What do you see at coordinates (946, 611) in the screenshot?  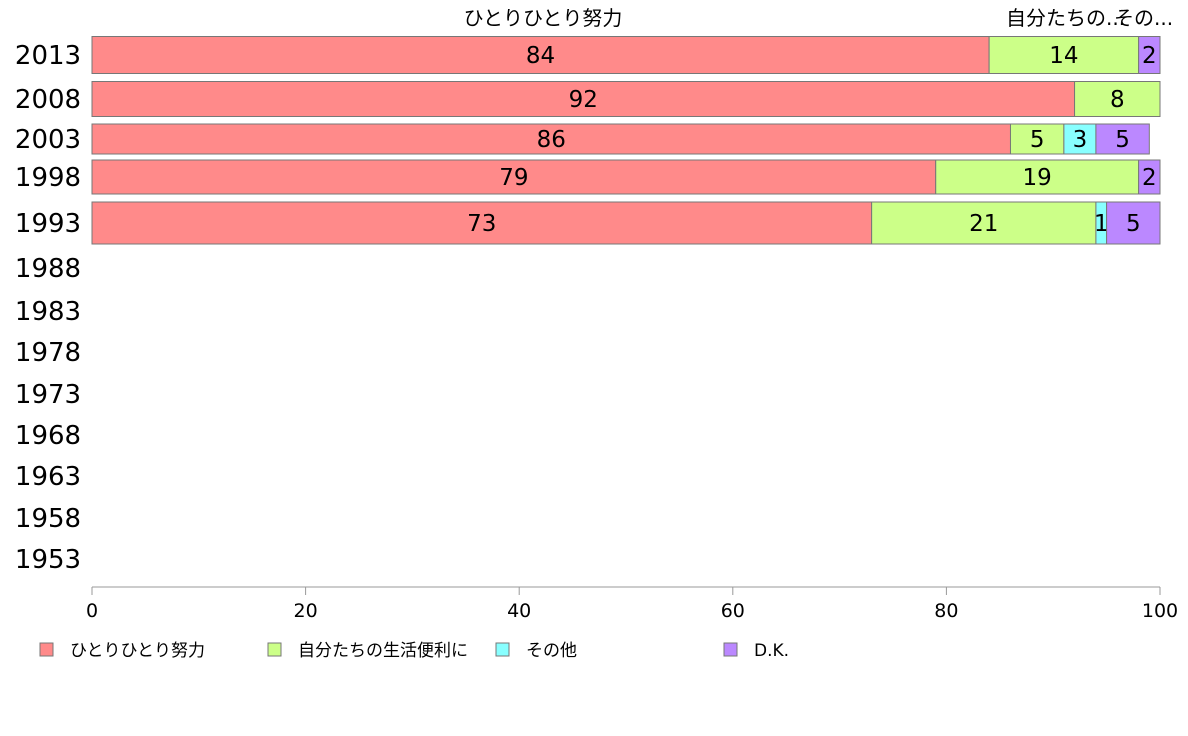 I see `x-tick-label-80: 80` at bounding box center [946, 611].